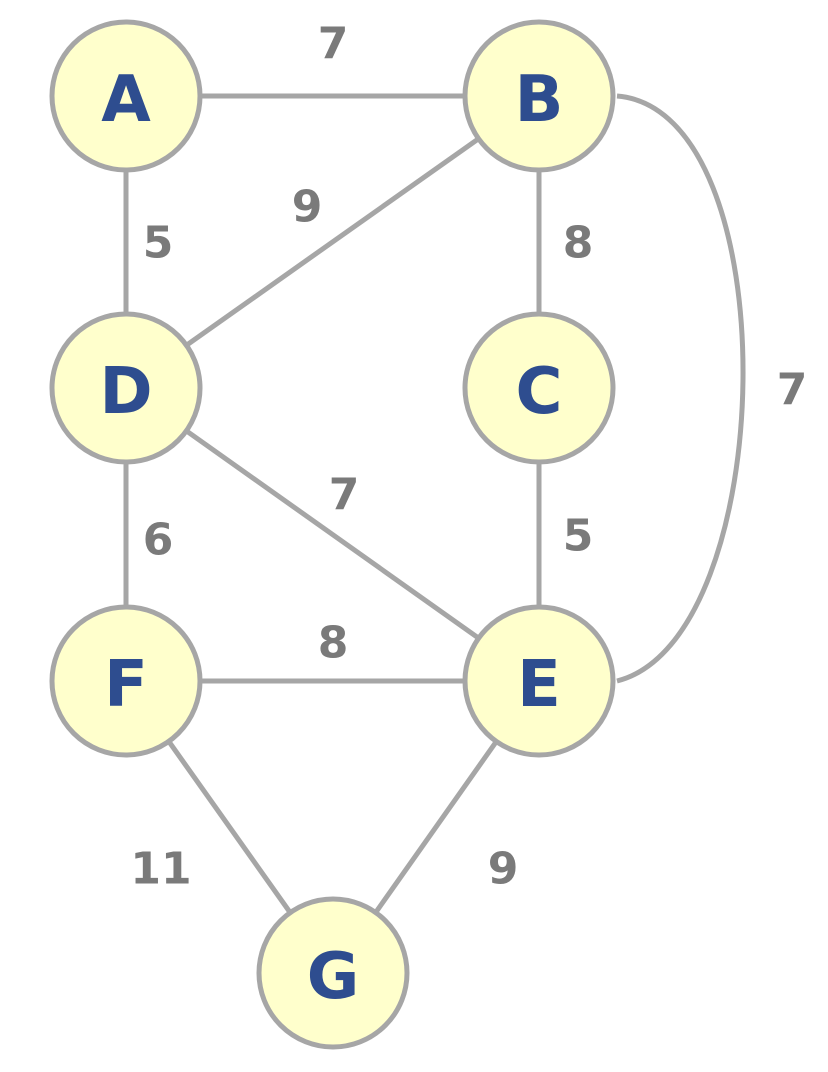 This screenshot has height=1072, width=828. I want to click on node-d: D, so click(126, 388).